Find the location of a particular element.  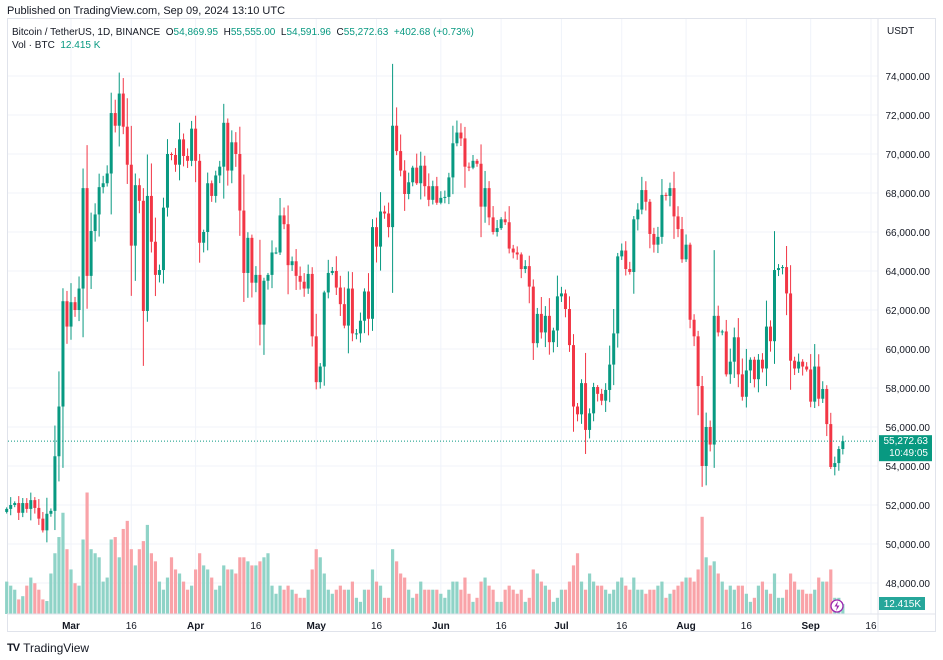

y-tick-label: 50,000.00 is located at coordinates (908, 545).